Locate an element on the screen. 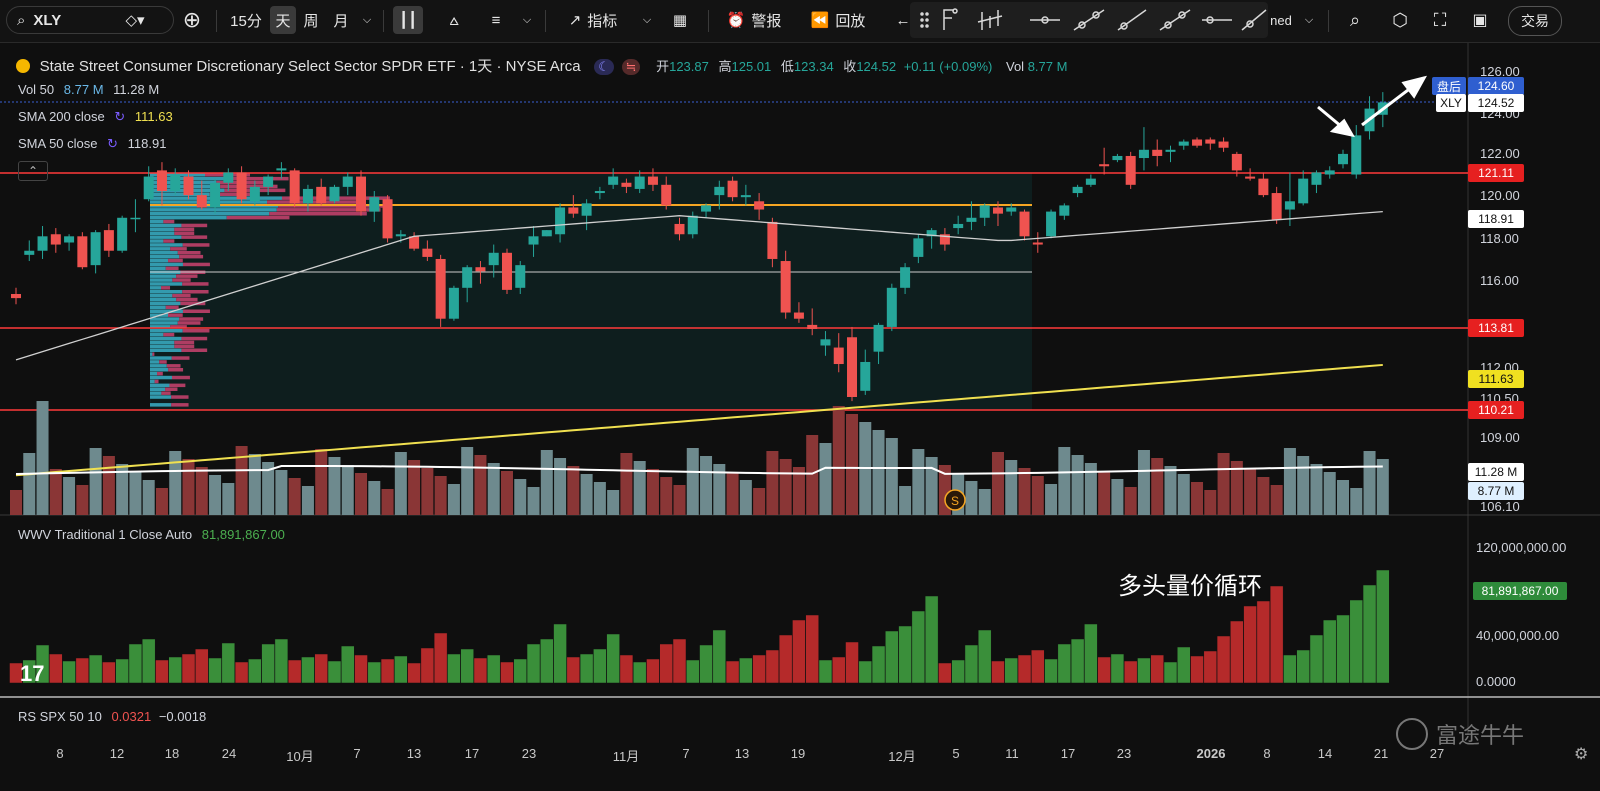 The width and height of the screenshot is (1600, 791). date-tick: 10月 is located at coordinates (299, 755).